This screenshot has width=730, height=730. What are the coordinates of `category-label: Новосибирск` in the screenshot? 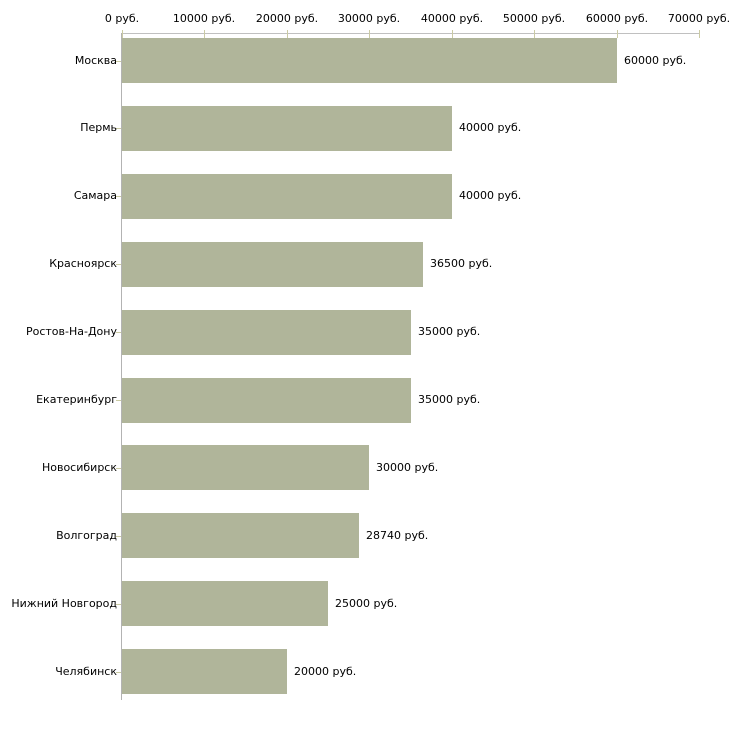 It's located at (79, 467).